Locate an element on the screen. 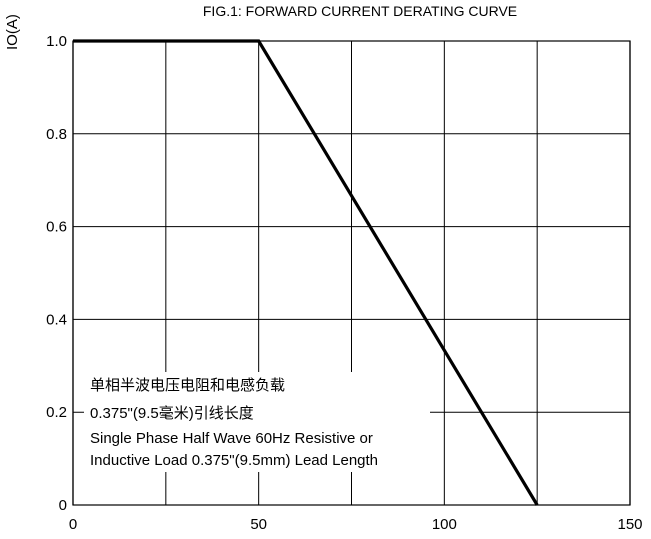  y-tick-label: 1.0 is located at coordinates (56, 41).